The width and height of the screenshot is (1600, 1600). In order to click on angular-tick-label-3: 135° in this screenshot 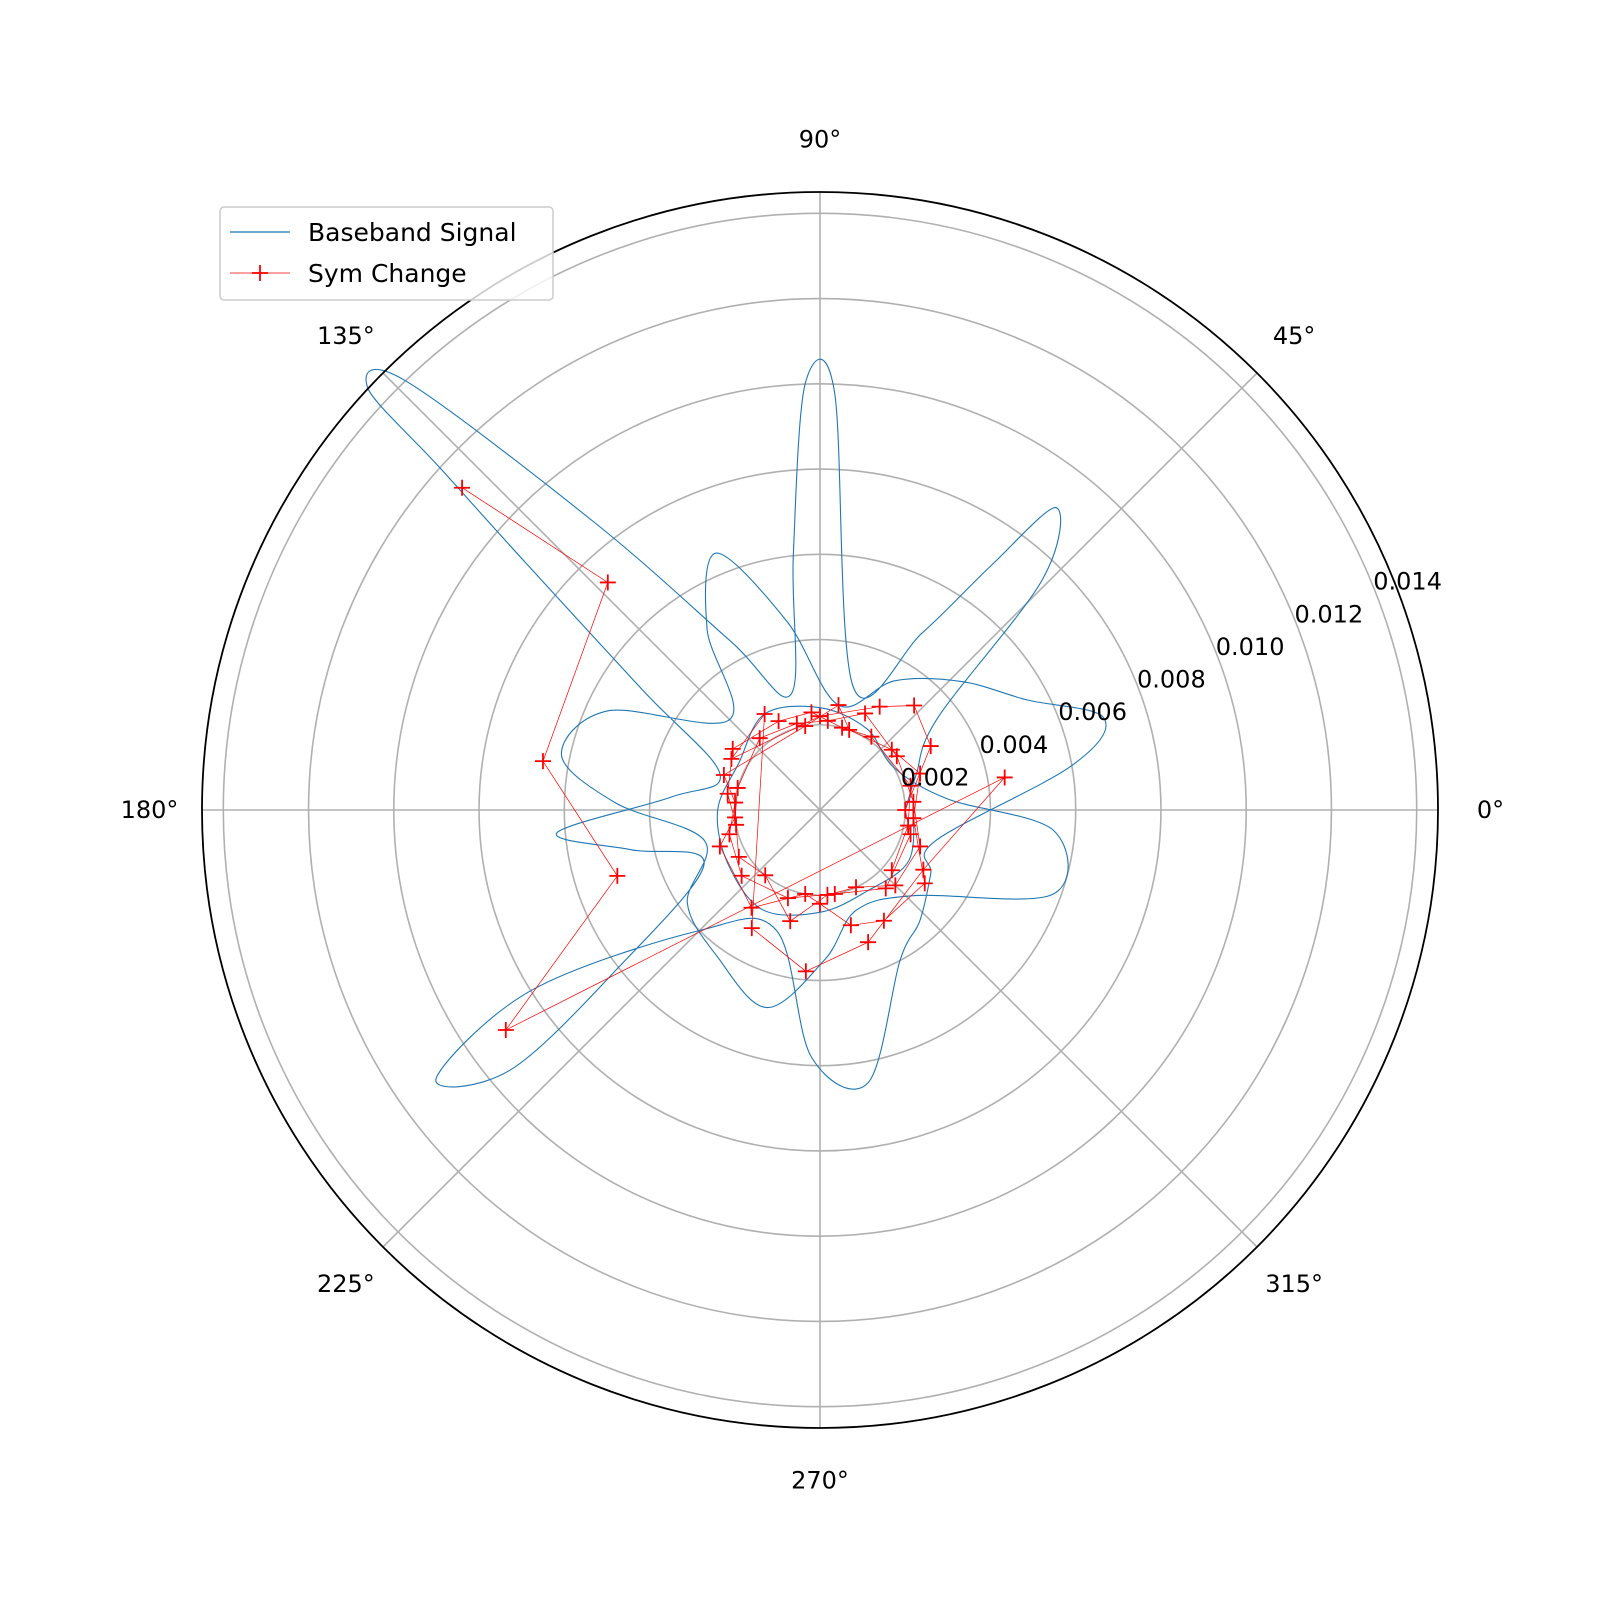, I will do `click(346, 336)`.